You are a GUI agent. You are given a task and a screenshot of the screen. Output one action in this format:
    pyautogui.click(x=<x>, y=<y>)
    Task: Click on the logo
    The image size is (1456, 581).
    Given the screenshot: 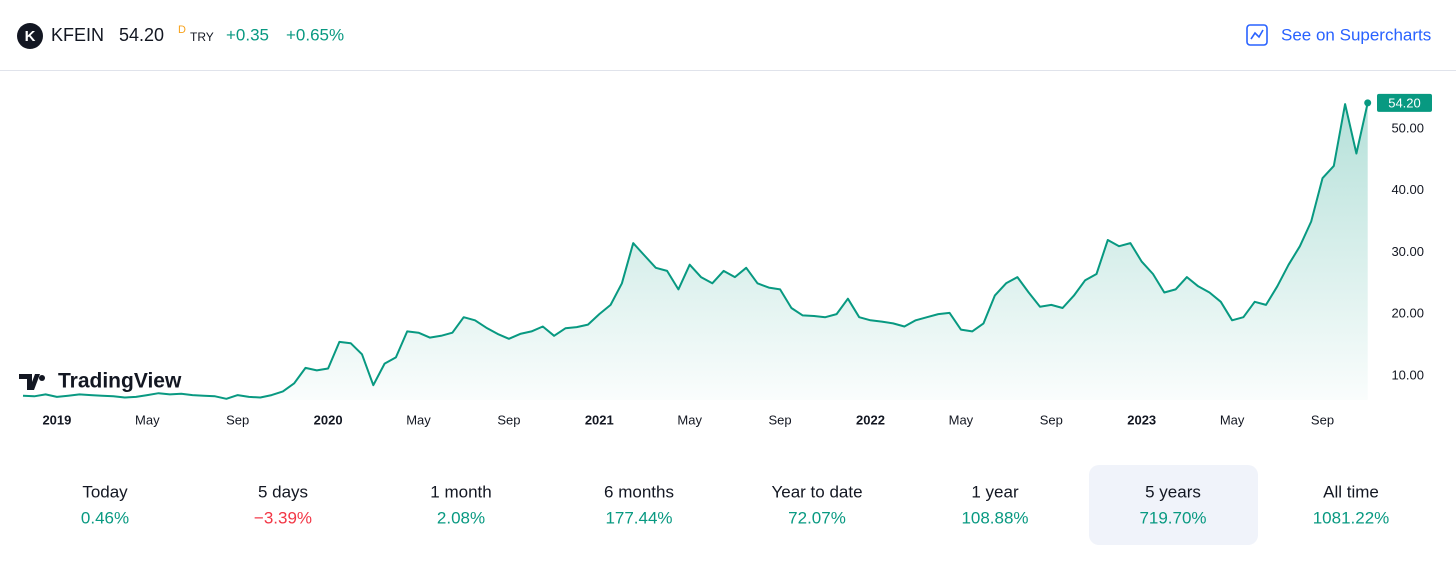 What is the action you would take?
    pyautogui.click(x=30, y=36)
    